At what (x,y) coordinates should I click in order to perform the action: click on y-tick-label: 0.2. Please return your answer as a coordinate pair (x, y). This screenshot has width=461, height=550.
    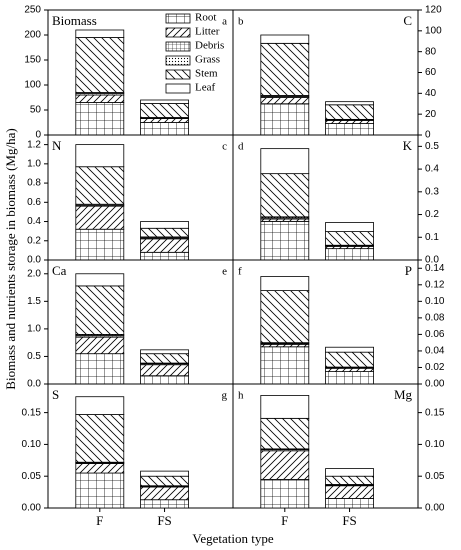
    Looking at the image, I should click on (432, 214).